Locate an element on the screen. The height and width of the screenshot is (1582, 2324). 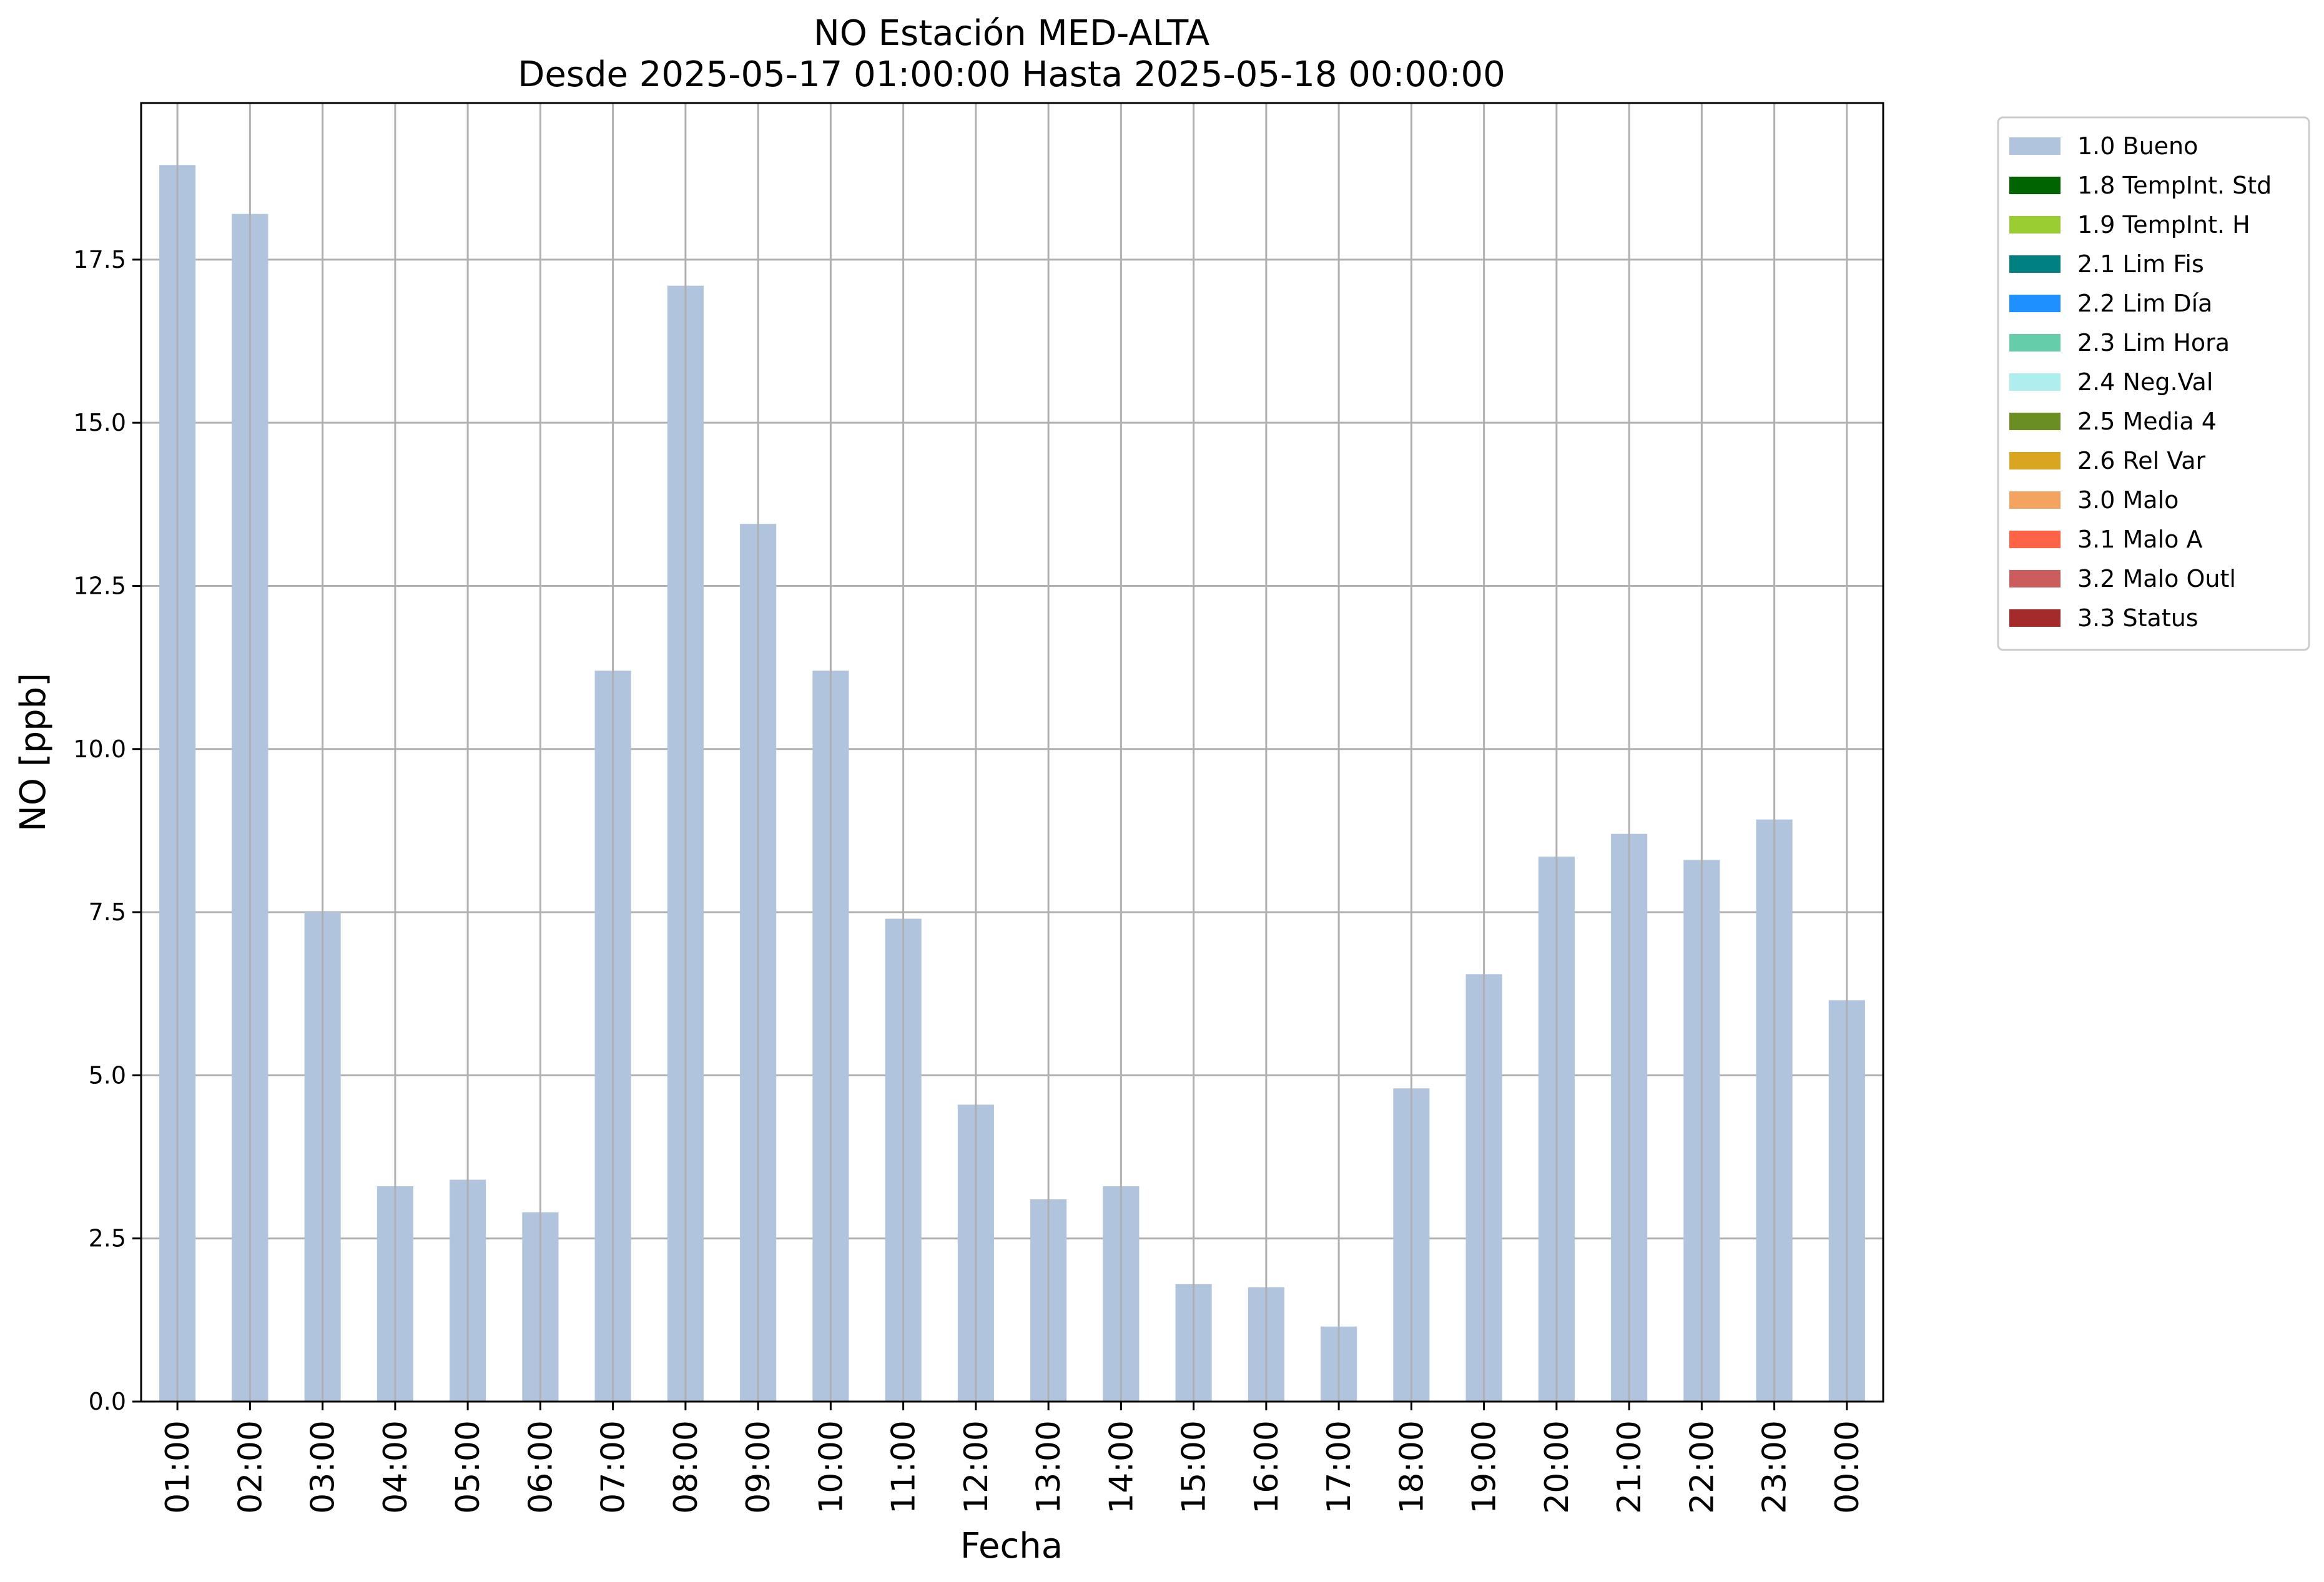
x-tick-label: 18:00 is located at coordinates (1411, 1467).